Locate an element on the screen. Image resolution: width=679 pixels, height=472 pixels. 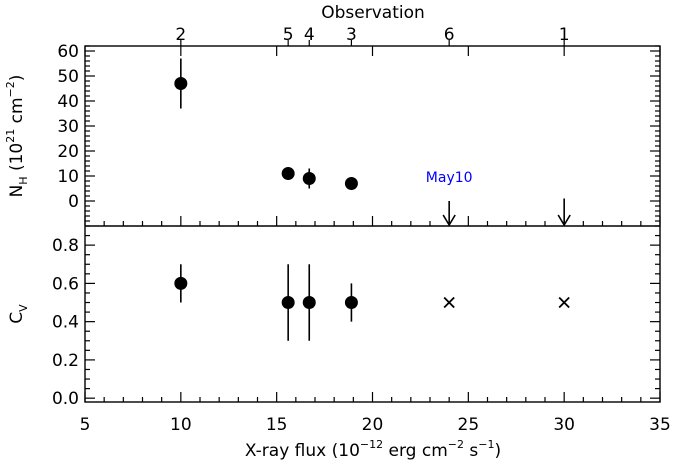
y-tick-label: 0.2 is located at coordinates (65, 361).